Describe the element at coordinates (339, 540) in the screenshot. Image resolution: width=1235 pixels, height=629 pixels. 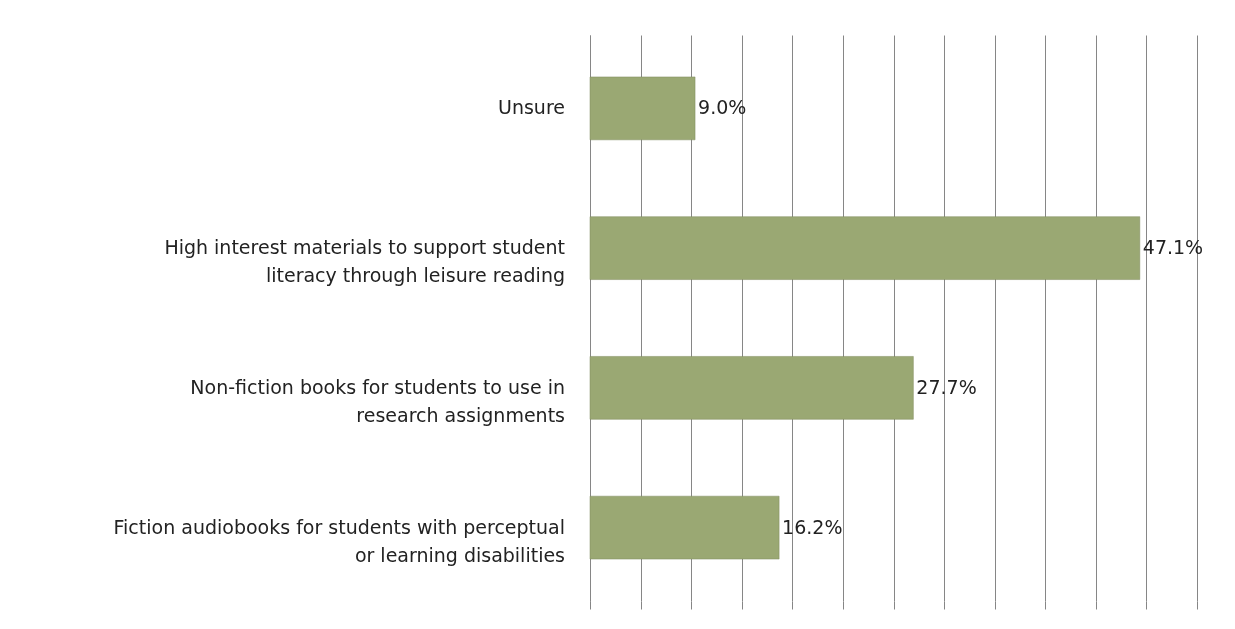
I see `y-tick-label: Fiction audiobooks for students with perceptual or learning disabilities` at that location.